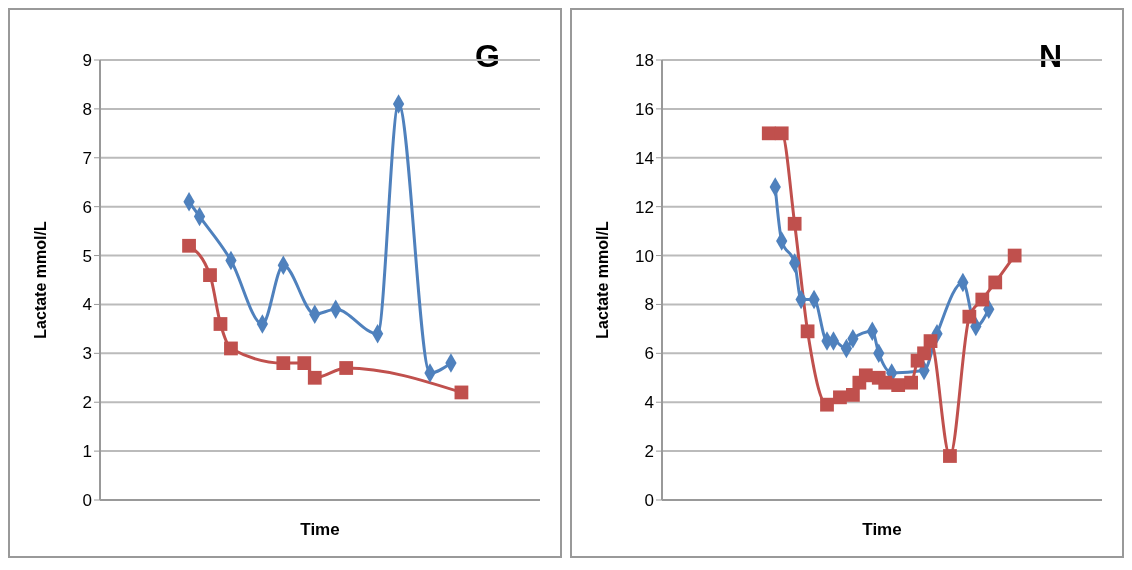  Describe the element at coordinates (87, 452) in the screenshot. I see `y-tick-label: 1` at that location.